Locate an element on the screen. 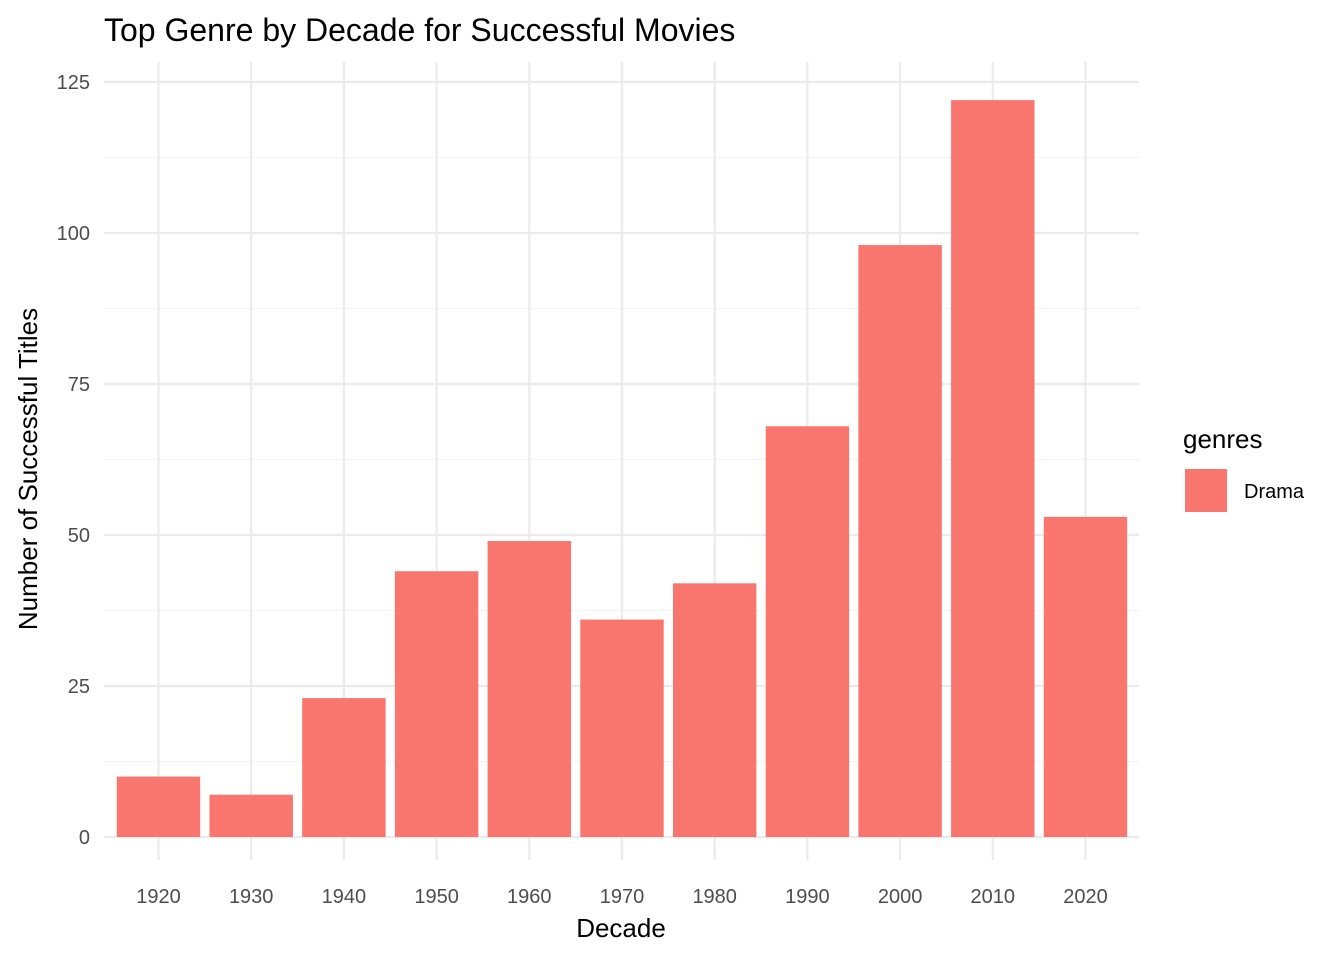 The width and height of the screenshot is (1344, 960). legend-key-drama is located at coordinates (1206, 490).